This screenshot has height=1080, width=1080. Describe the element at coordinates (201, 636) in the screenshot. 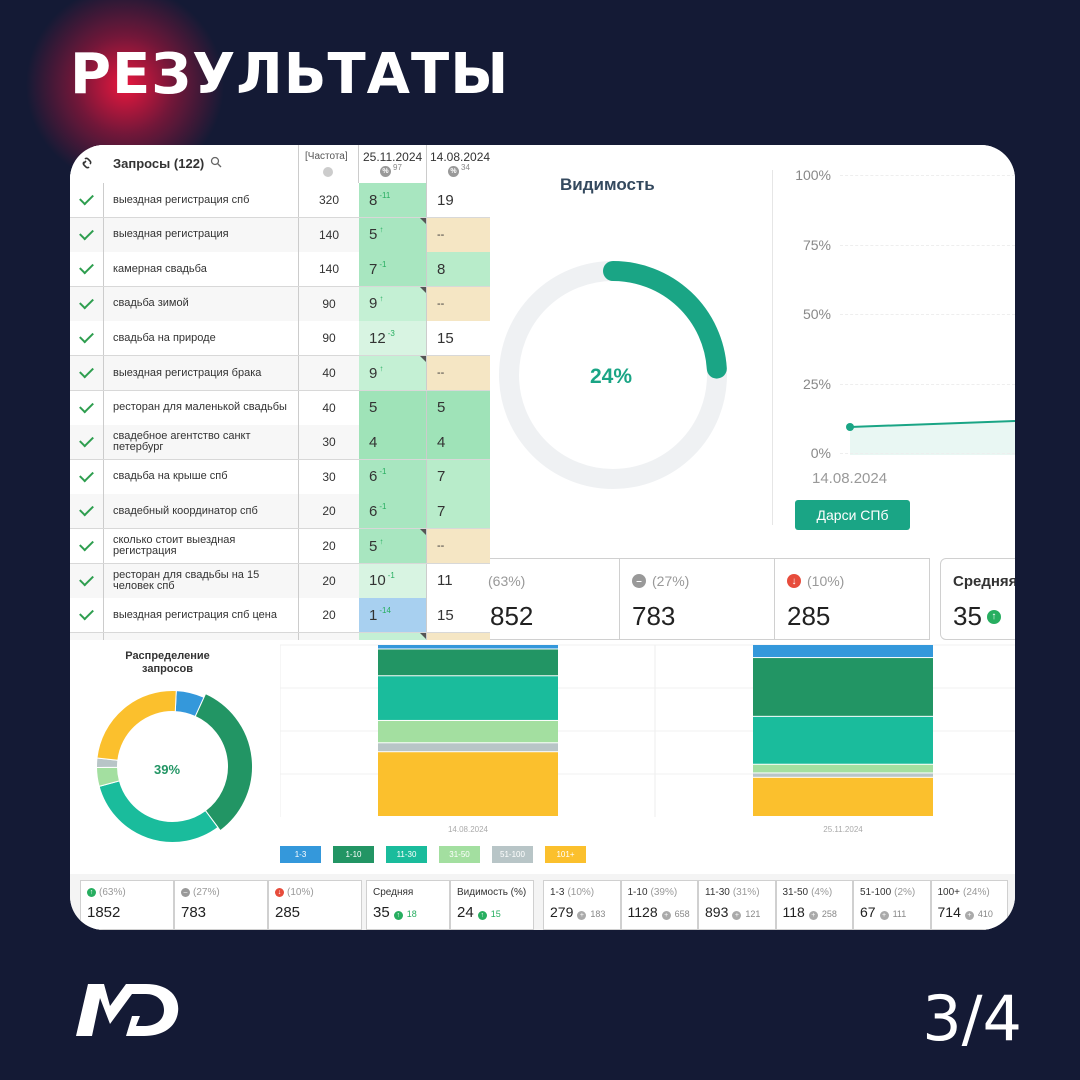

I see `query-text` at that location.